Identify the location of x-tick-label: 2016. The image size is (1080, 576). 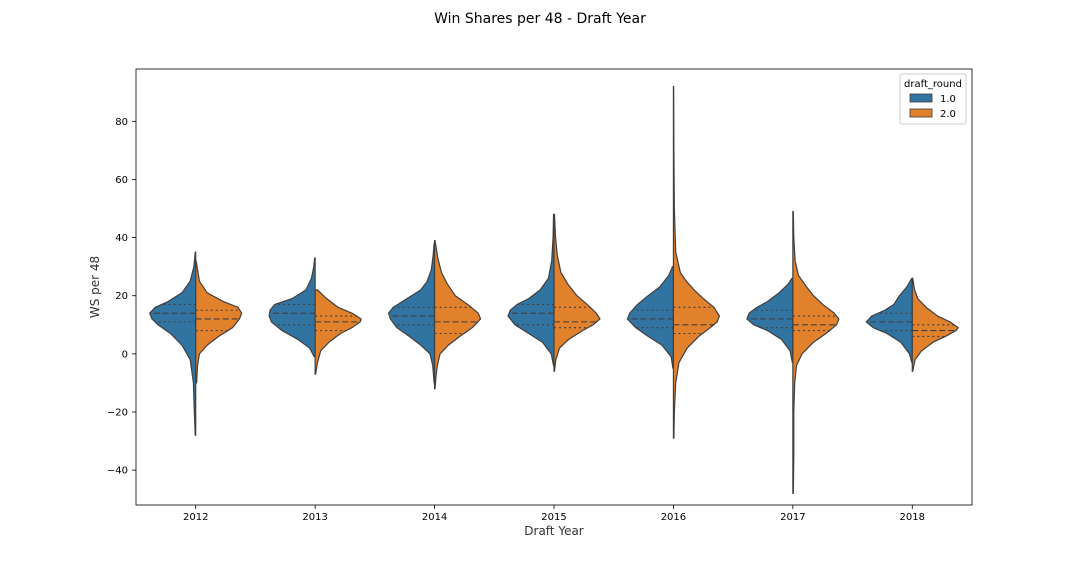
(673, 517).